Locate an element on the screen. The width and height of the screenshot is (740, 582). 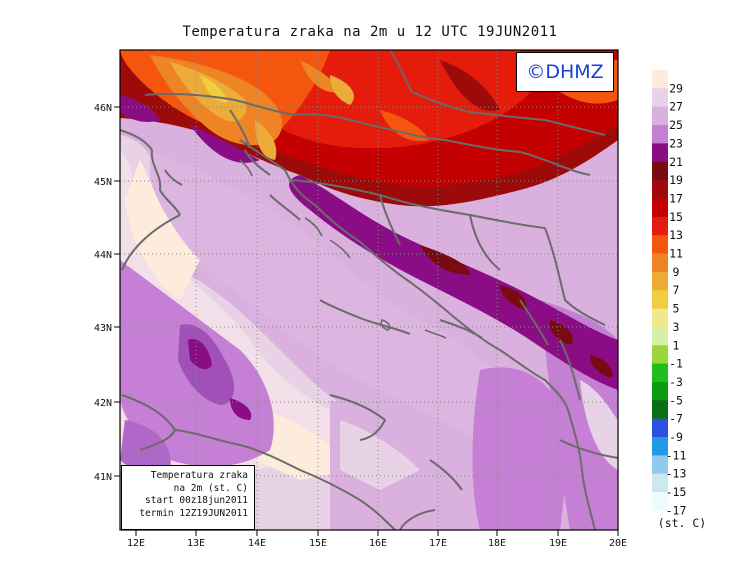
islands is located at coordinates (357, 249).